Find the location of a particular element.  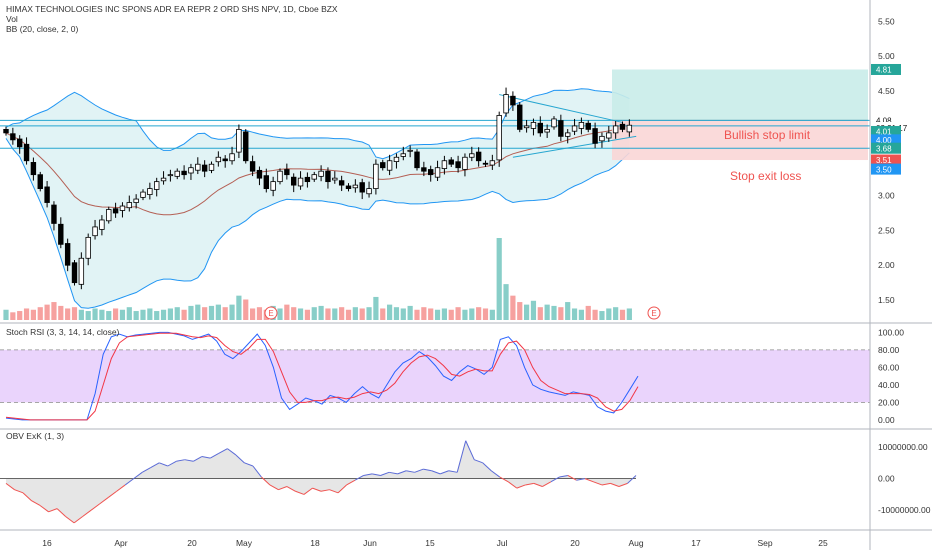

bb-basis-line is located at coordinates (317, 170).